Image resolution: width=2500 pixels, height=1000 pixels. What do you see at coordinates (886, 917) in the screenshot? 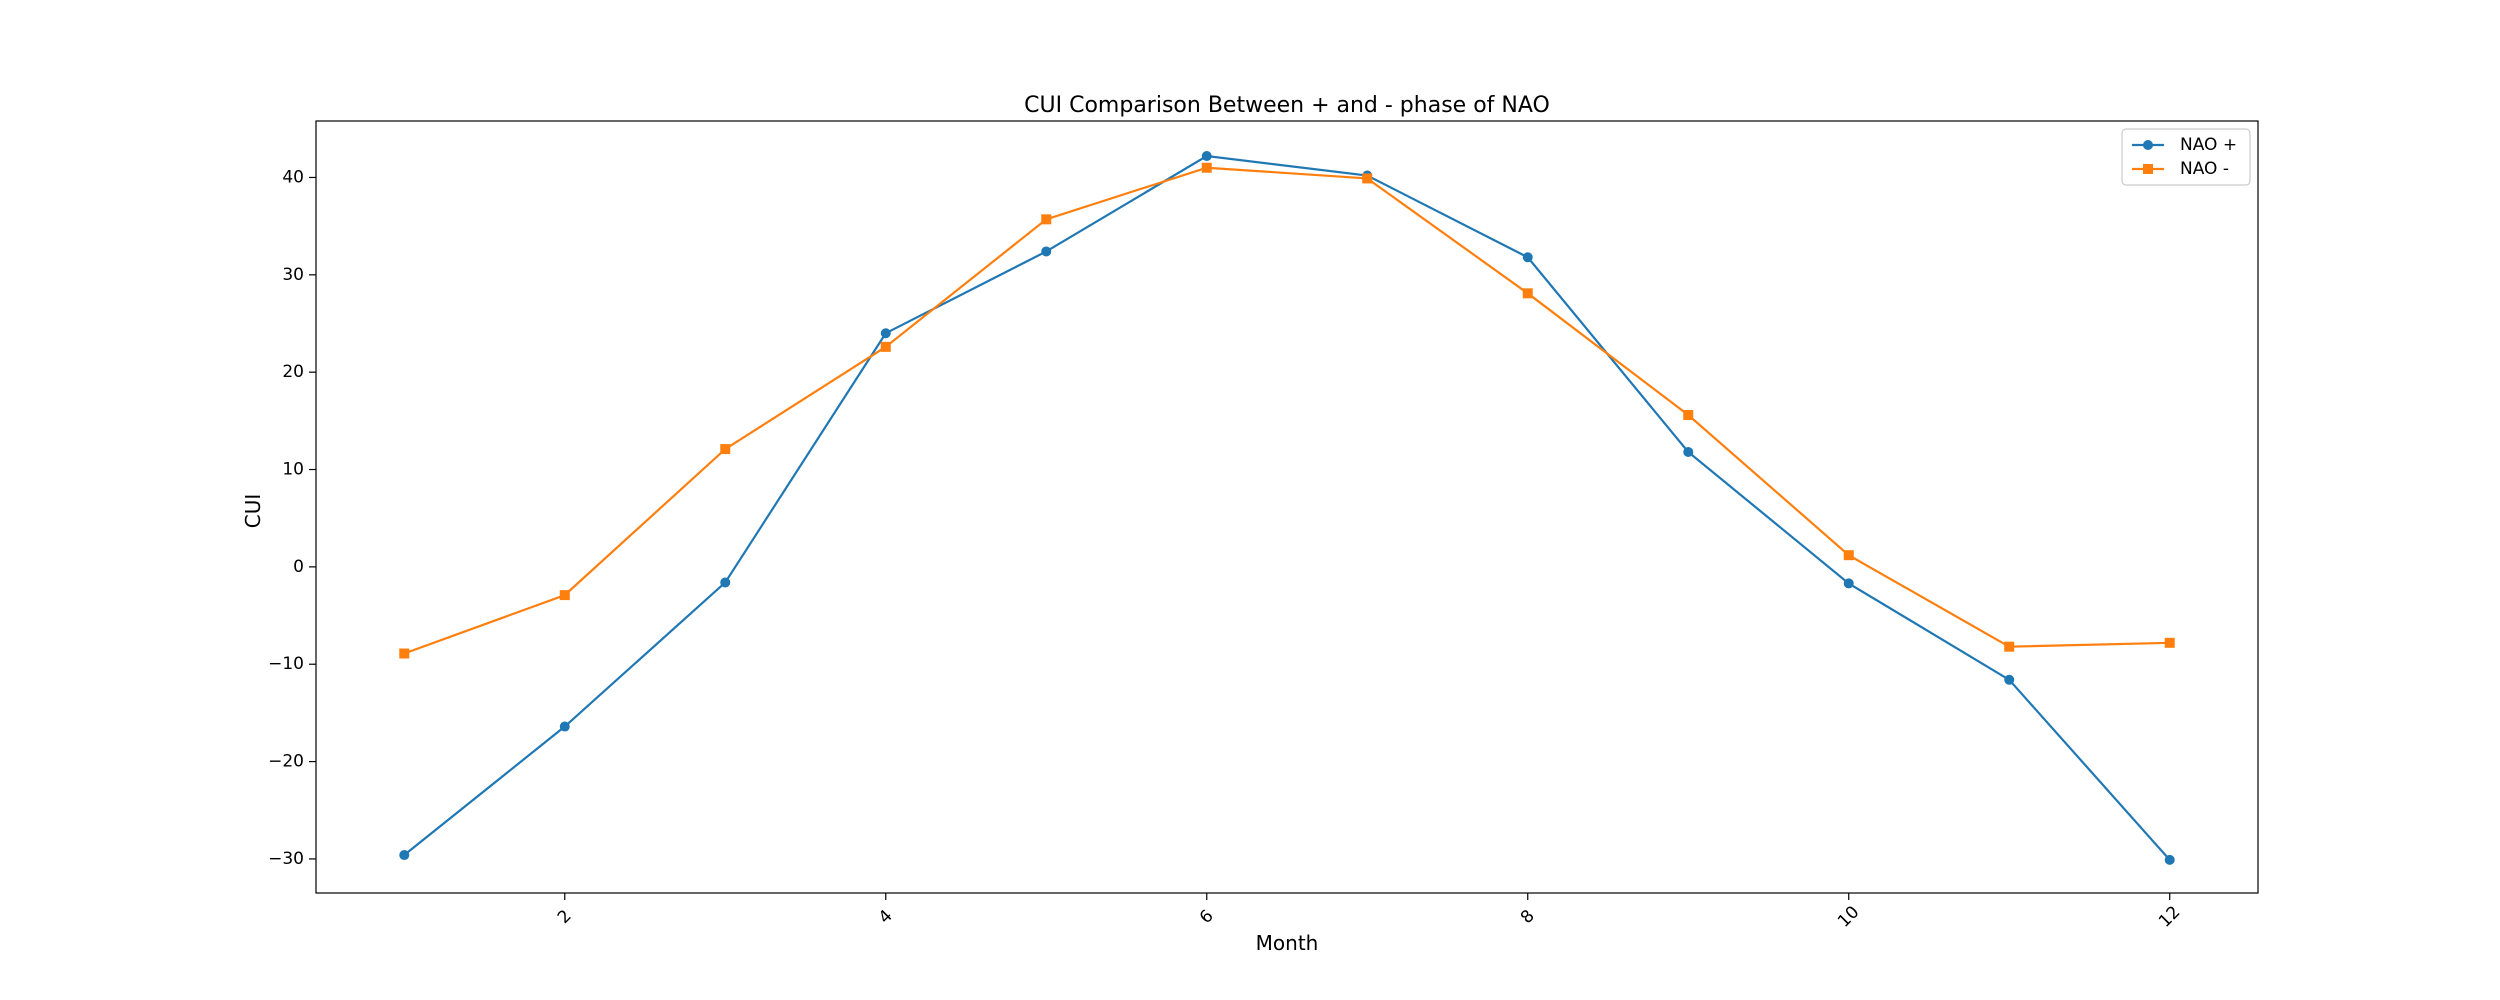
I see `x-tick-label: 4` at bounding box center [886, 917].